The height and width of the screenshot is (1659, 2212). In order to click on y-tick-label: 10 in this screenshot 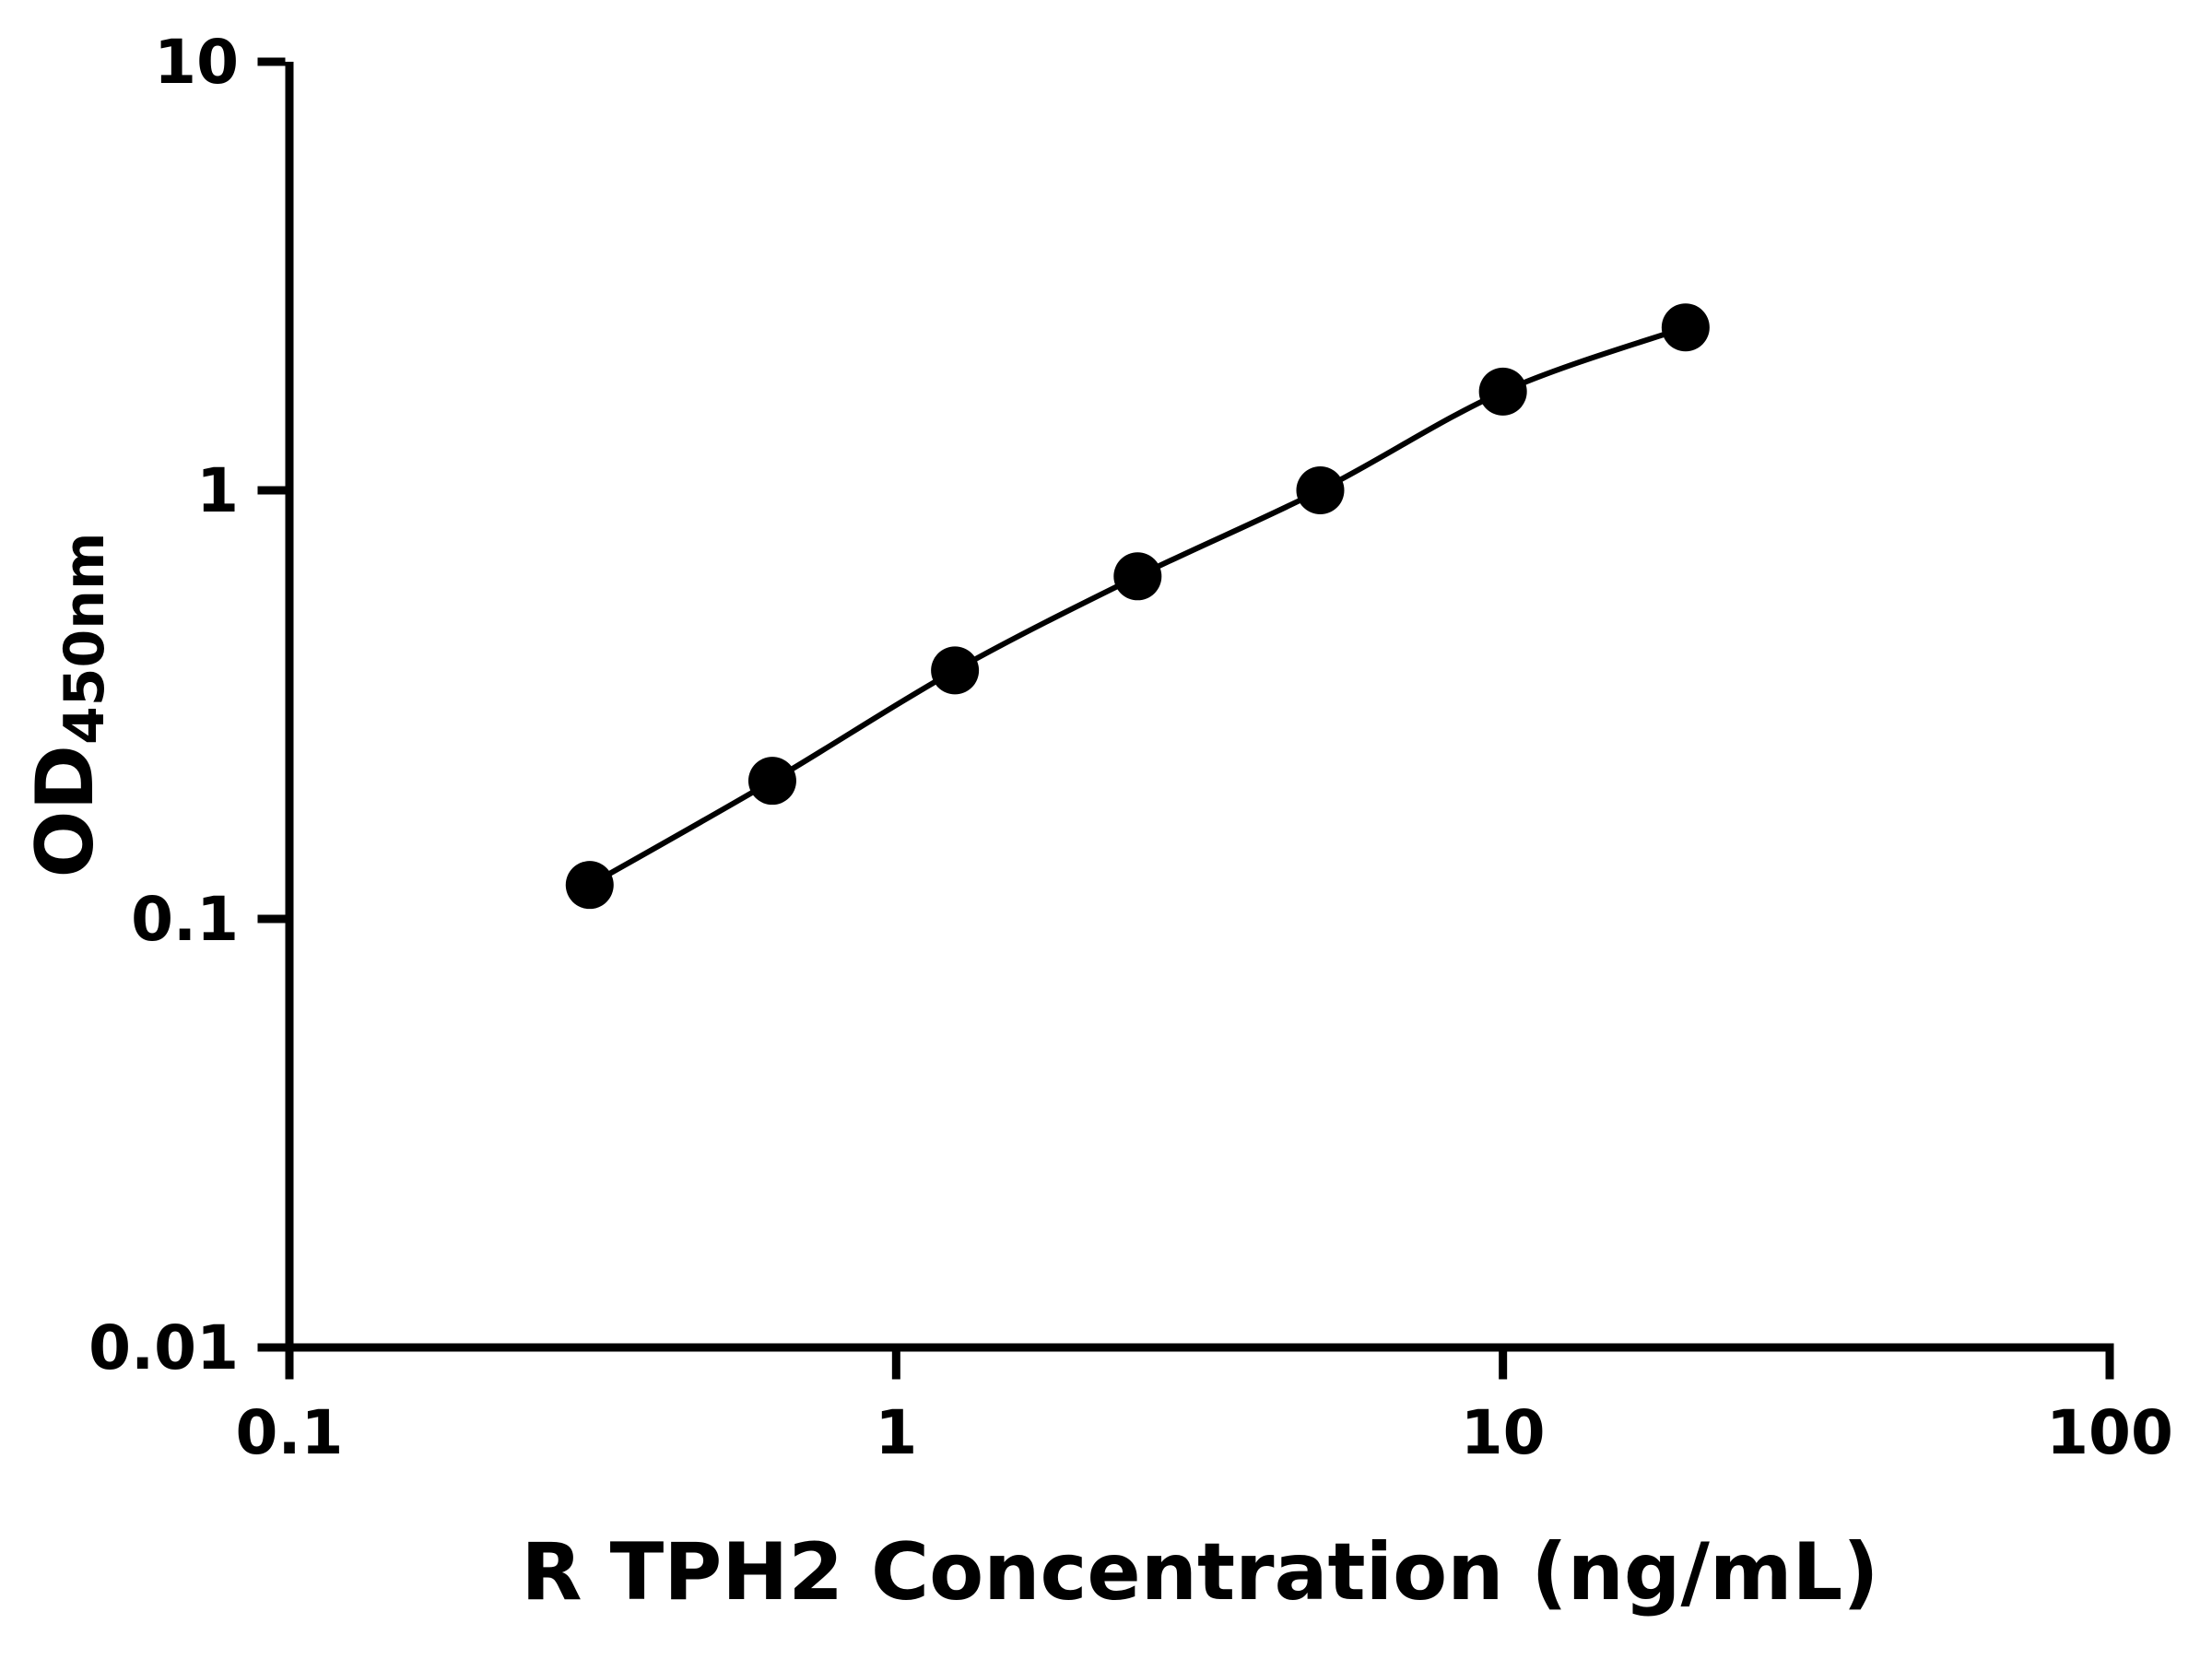, I will do `click(196, 62)`.